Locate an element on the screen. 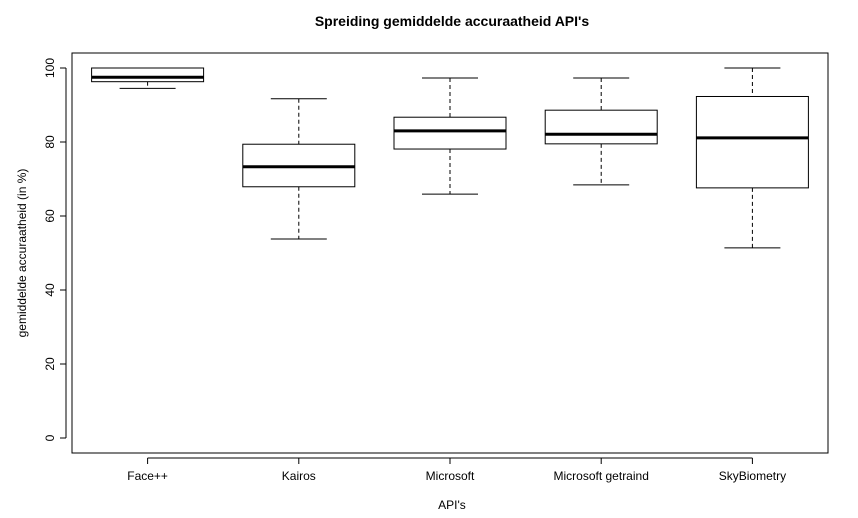  y-tick-label: 60 is located at coordinates (50, 216).